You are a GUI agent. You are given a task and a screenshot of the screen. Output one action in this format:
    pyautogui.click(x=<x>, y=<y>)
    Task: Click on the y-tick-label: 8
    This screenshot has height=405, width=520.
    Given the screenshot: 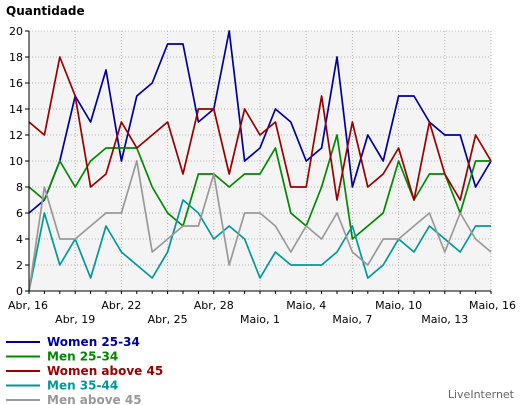 What is the action you would take?
    pyautogui.click(x=19, y=187)
    